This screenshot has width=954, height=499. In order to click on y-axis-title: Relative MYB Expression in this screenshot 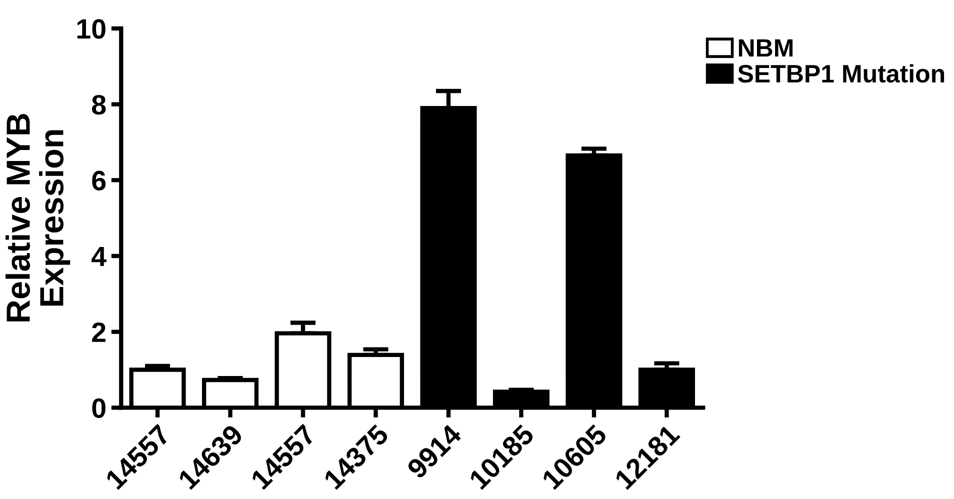, I will do `click(38, 218)`.